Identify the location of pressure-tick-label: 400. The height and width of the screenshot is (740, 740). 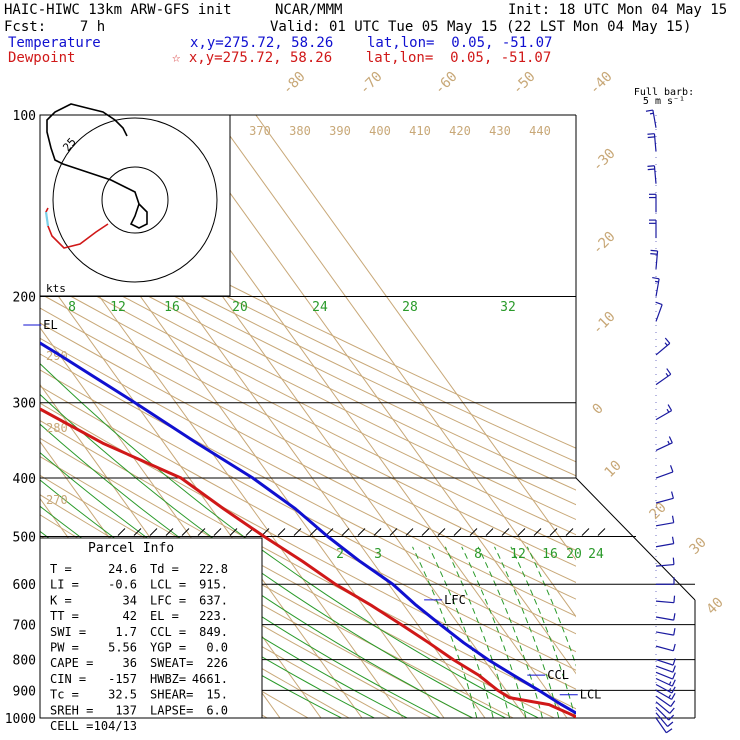
(24, 479).